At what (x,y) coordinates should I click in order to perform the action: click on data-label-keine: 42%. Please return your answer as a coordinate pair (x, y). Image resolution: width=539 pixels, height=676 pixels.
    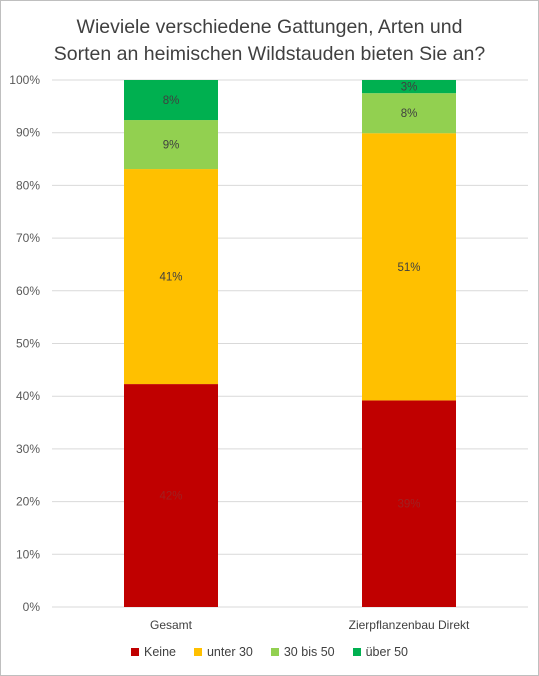
    Looking at the image, I should click on (170, 497).